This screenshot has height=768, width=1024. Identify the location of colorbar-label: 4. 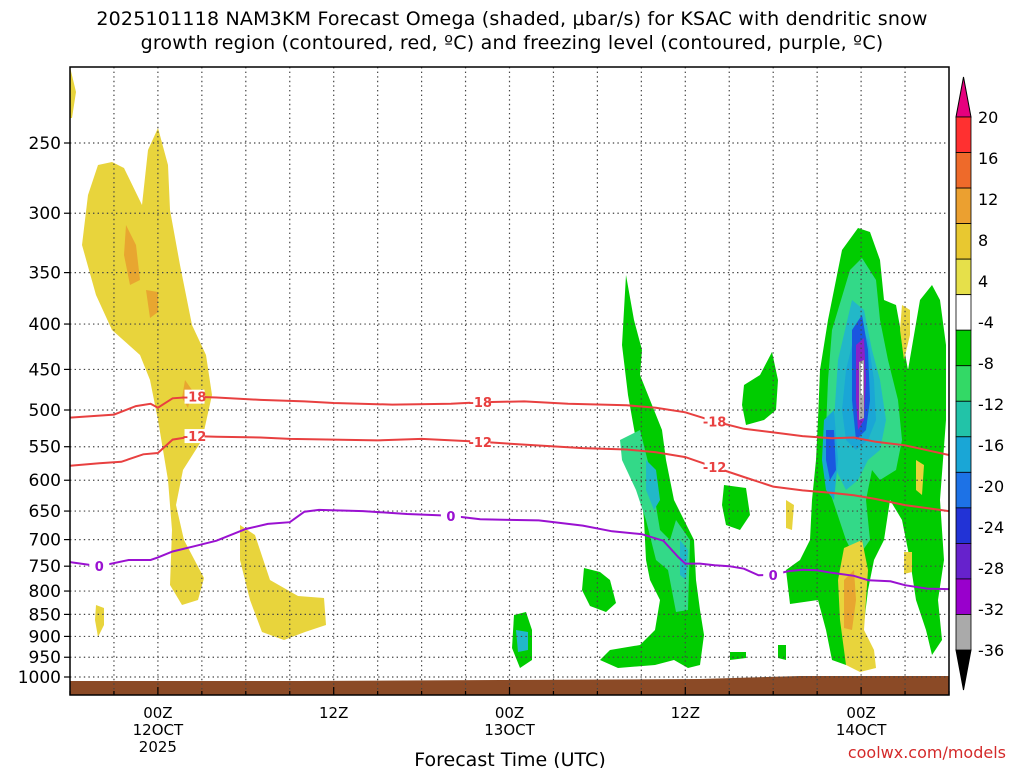
(983, 281).